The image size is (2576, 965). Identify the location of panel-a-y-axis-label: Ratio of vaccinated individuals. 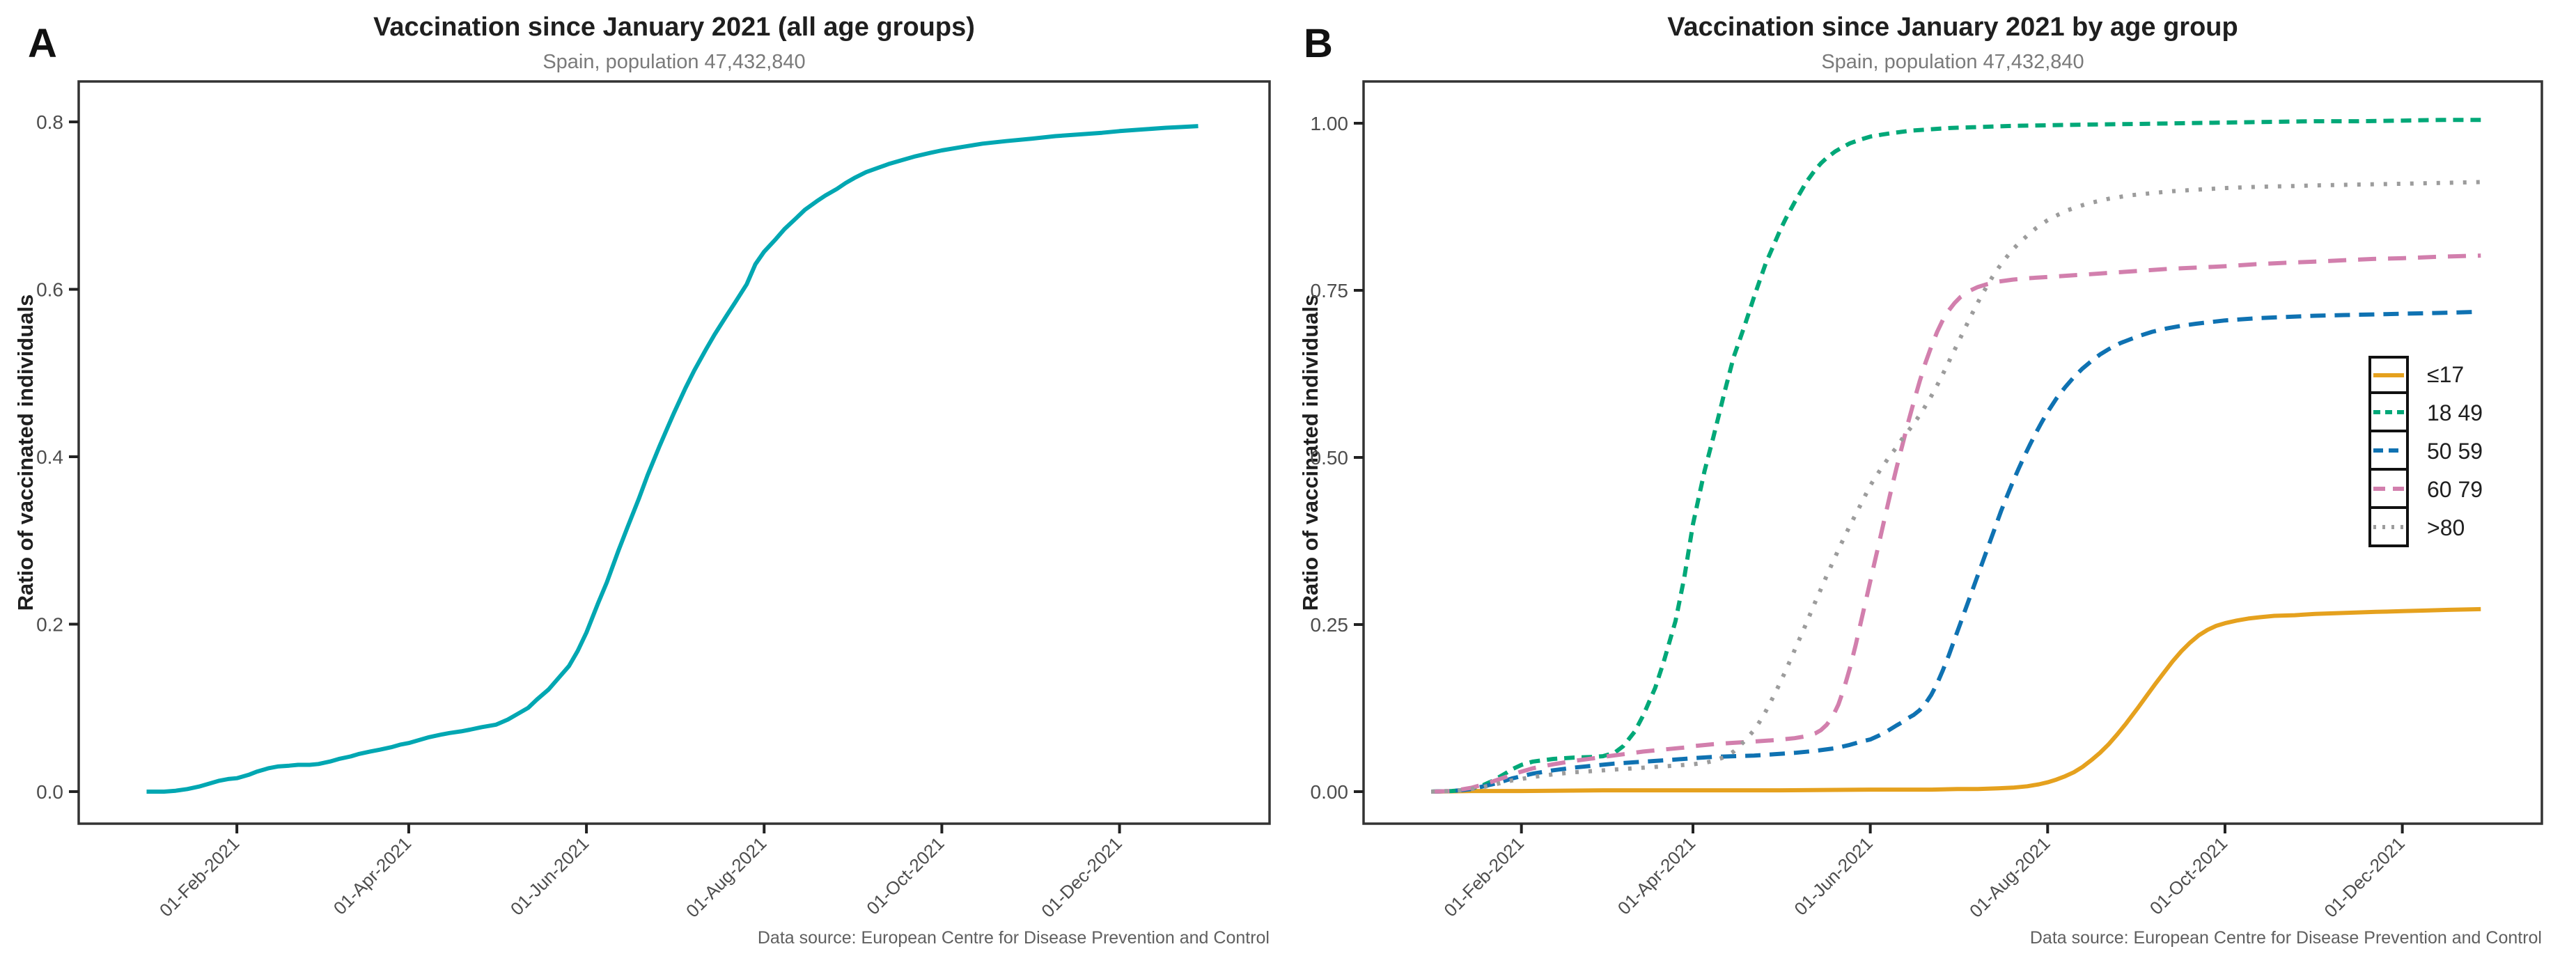
(25, 452).